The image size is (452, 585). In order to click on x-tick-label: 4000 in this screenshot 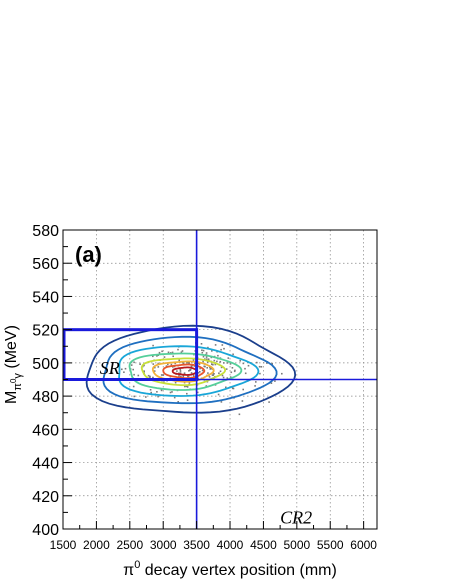, I will do `click(230, 545)`.